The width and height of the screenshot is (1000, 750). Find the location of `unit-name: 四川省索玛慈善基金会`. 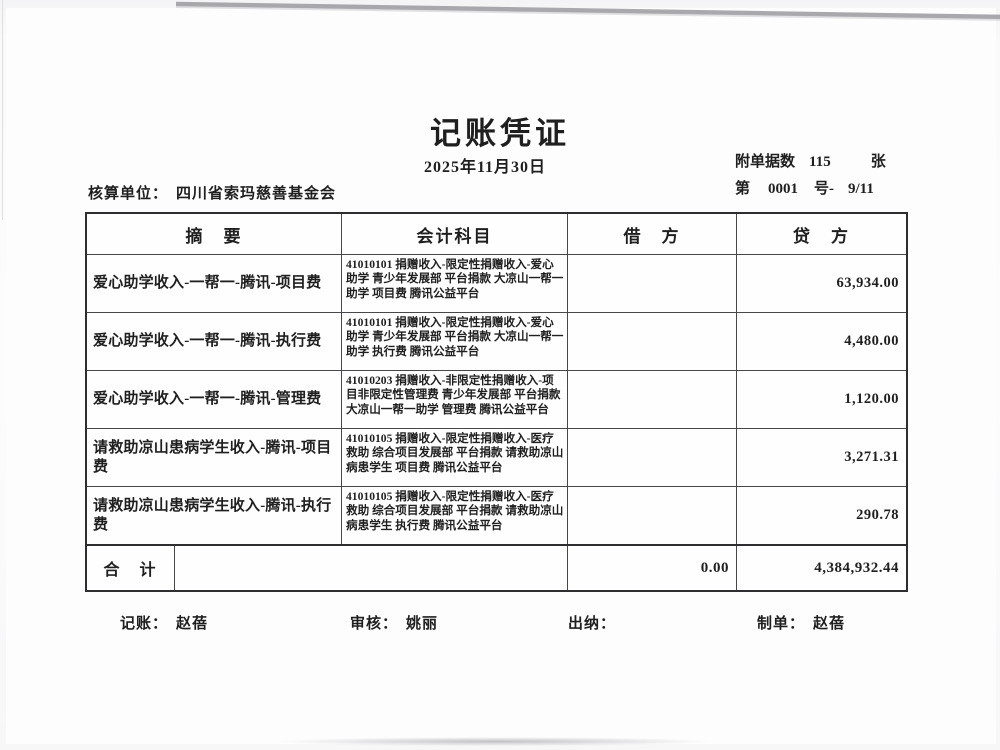

unit-name: 四川省索玛慈善基金会 is located at coordinates (256, 194).